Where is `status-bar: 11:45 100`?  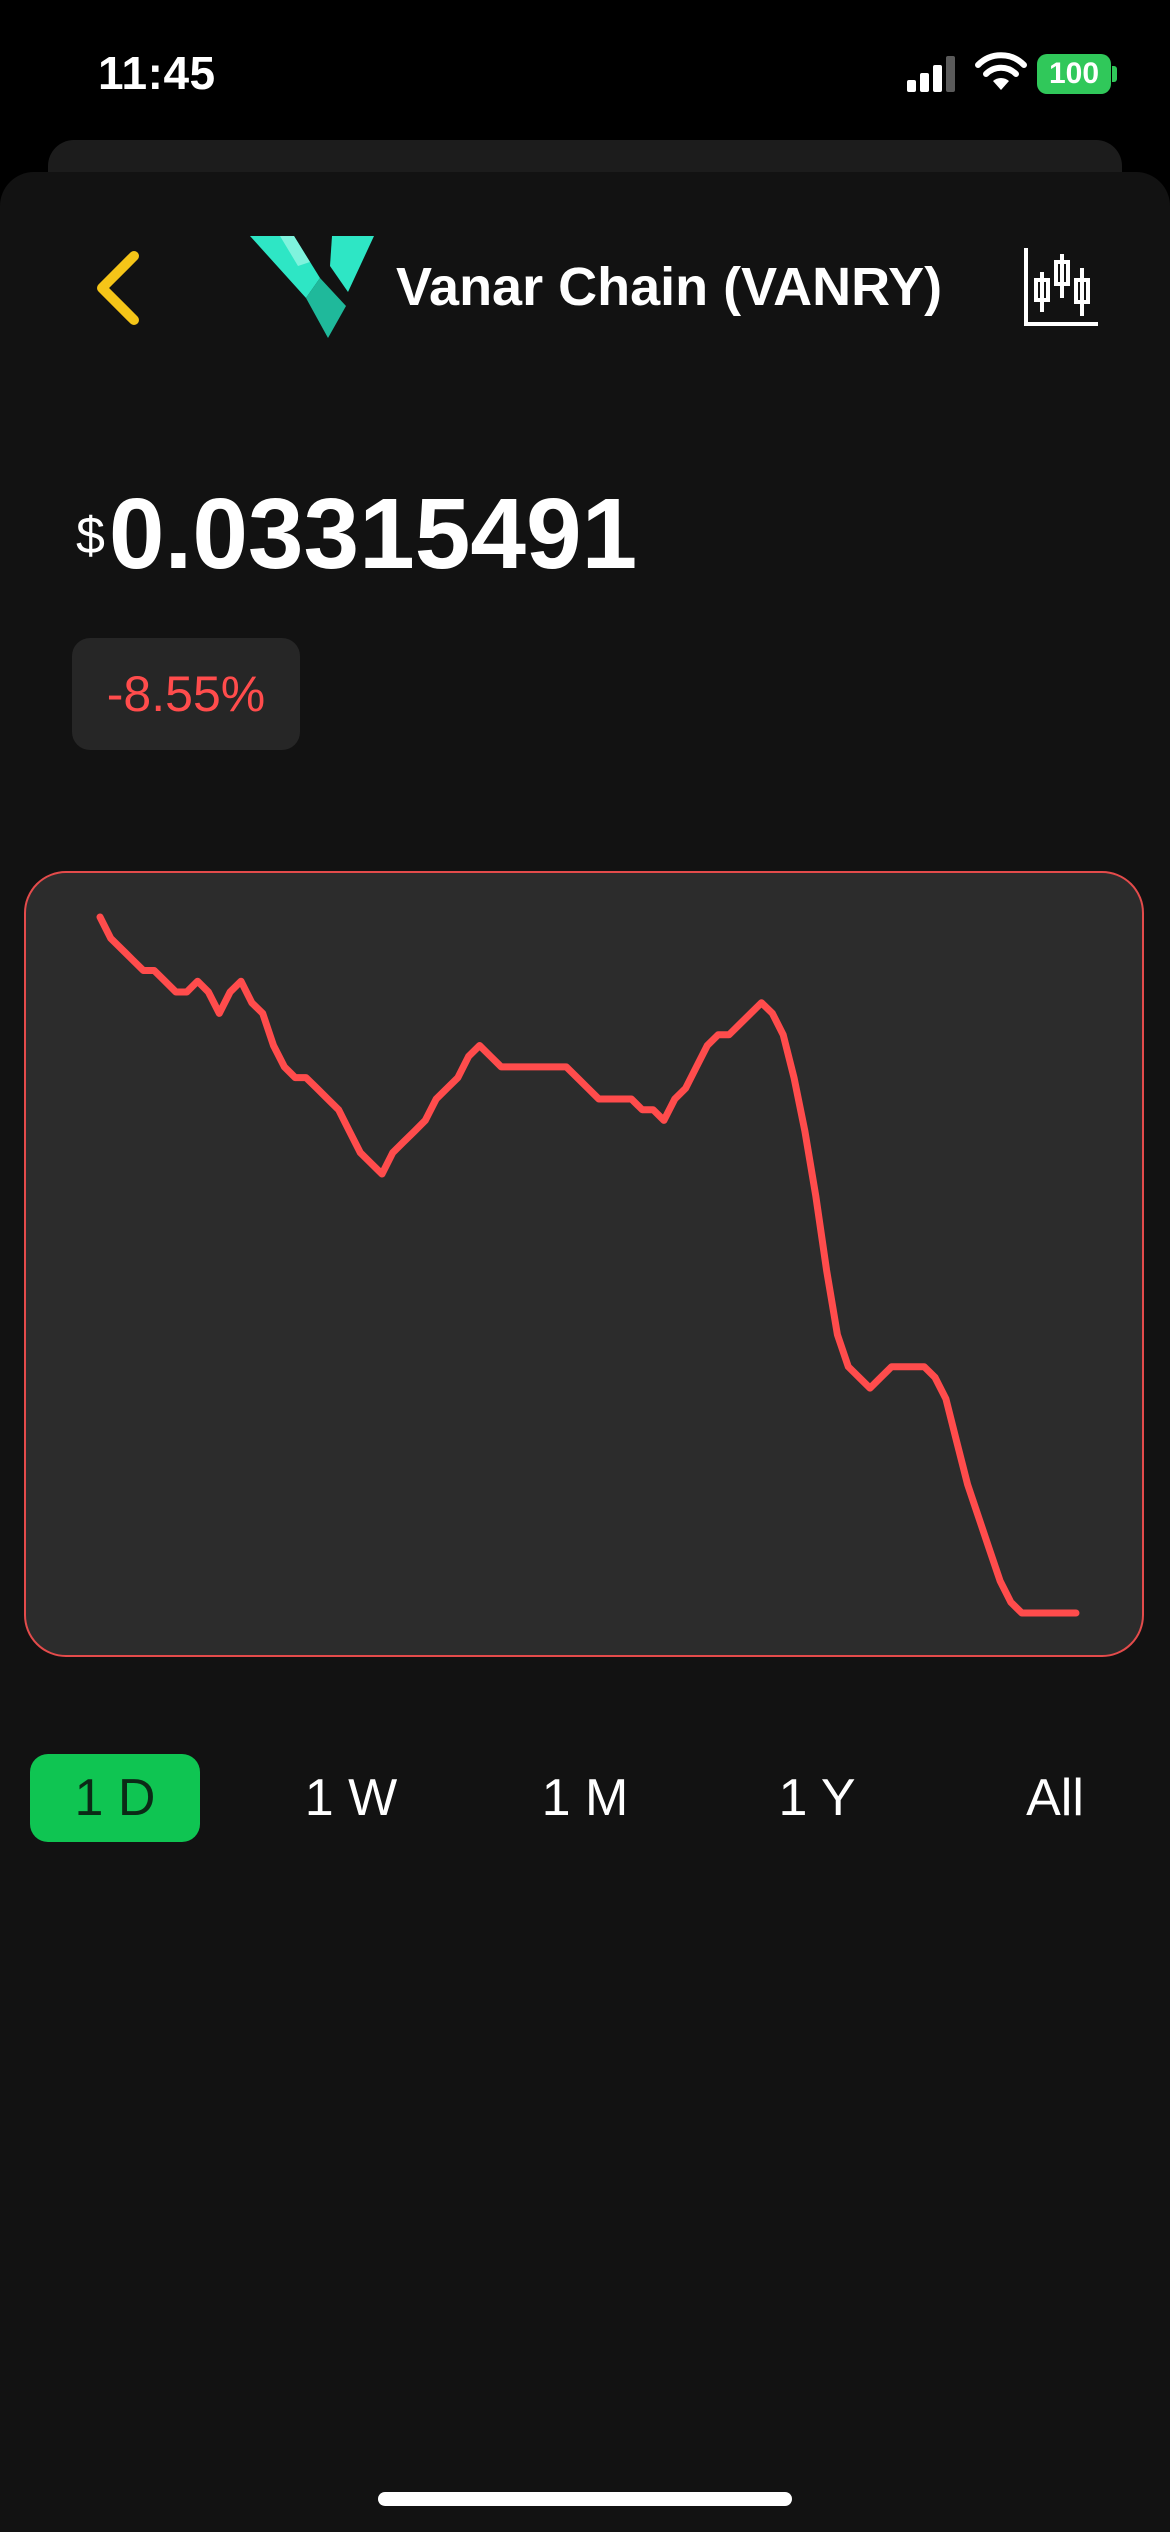
status-bar: 11:45 100 is located at coordinates (585, 70).